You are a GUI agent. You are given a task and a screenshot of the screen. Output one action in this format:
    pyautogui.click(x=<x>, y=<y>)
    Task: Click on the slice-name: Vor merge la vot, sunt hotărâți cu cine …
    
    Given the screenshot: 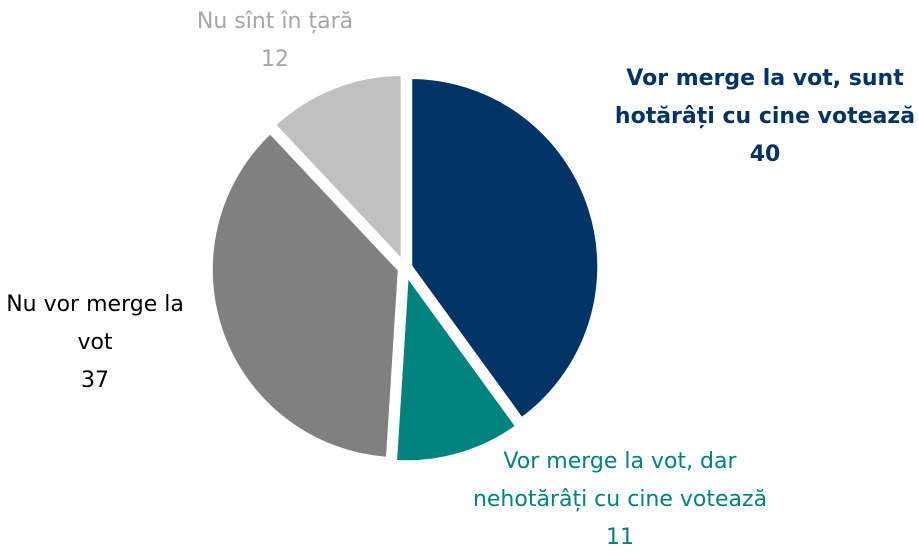 What is the action you would take?
    pyautogui.click(x=765, y=97)
    